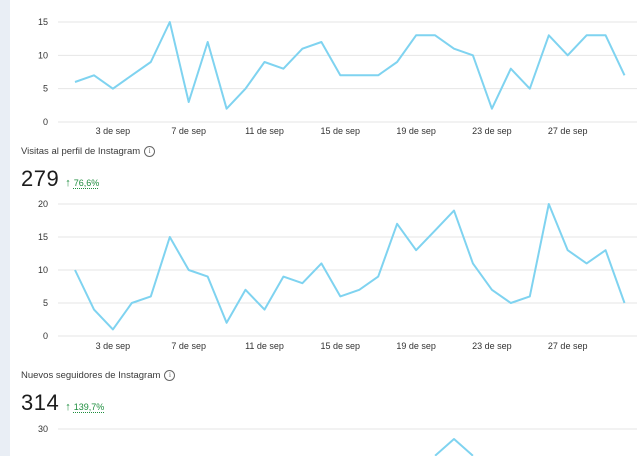 This screenshot has width=644, height=456. I want to click on metric-value: 314, so click(40, 402).